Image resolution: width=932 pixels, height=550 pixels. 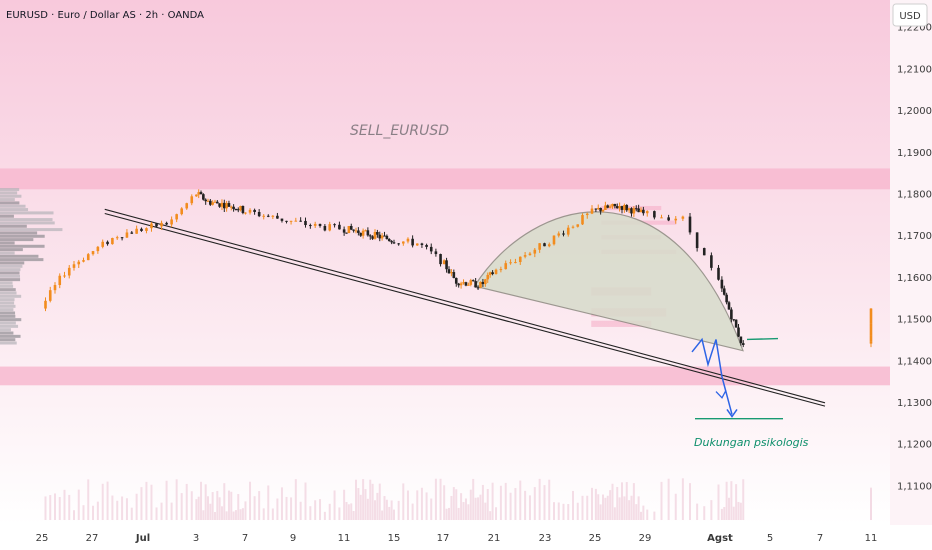 What do you see at coordinates (31, 266) in the screenshot?
I see `volume-profile` at bounding box center [31, 266].